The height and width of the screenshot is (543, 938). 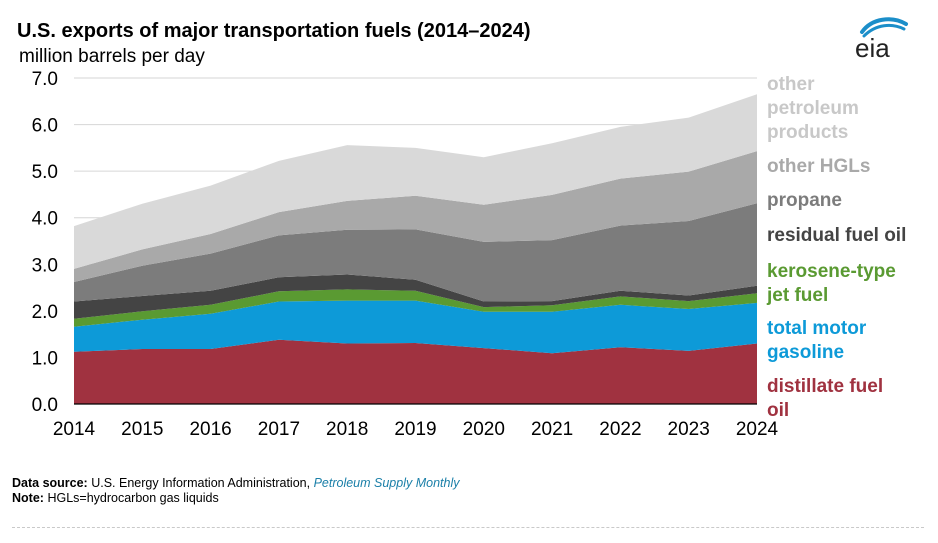 I want to click on series-label: other HGLs, so click(x=818, y=166).